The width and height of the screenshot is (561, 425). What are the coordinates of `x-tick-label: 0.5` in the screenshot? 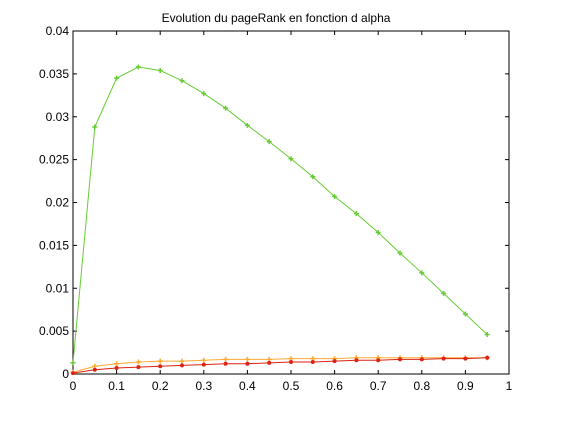 It's located at (291, 386).